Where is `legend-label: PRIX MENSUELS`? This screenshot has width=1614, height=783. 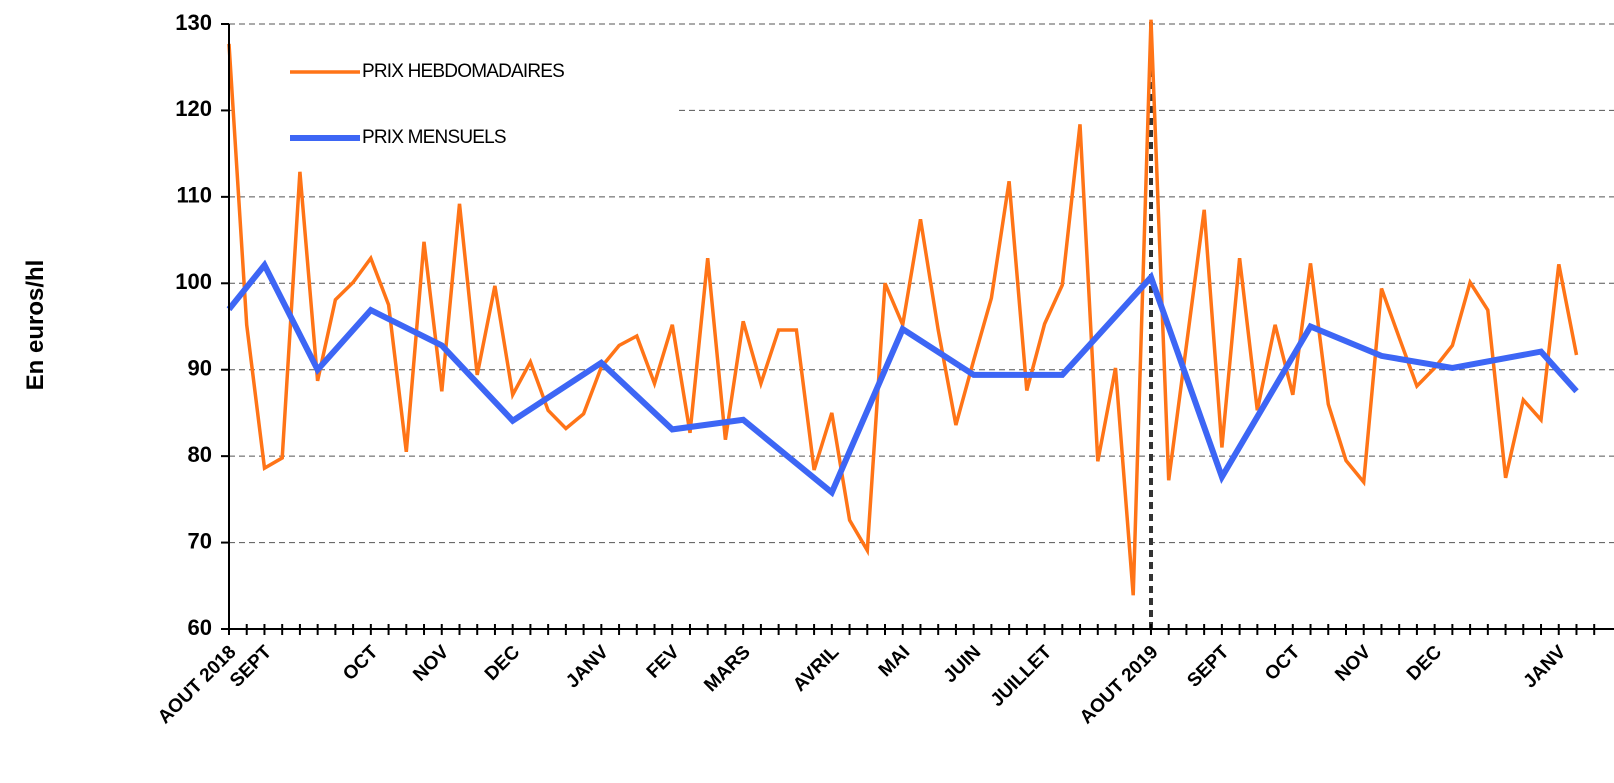 legend-label: PRIX MENSUELS is located at coordinates (434, 137).